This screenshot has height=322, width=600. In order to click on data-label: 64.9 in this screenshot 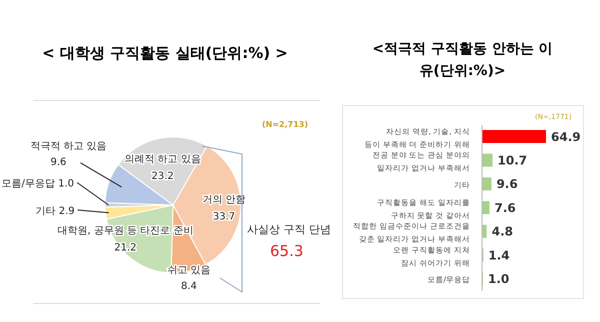, I will do `click(566, 137)`.